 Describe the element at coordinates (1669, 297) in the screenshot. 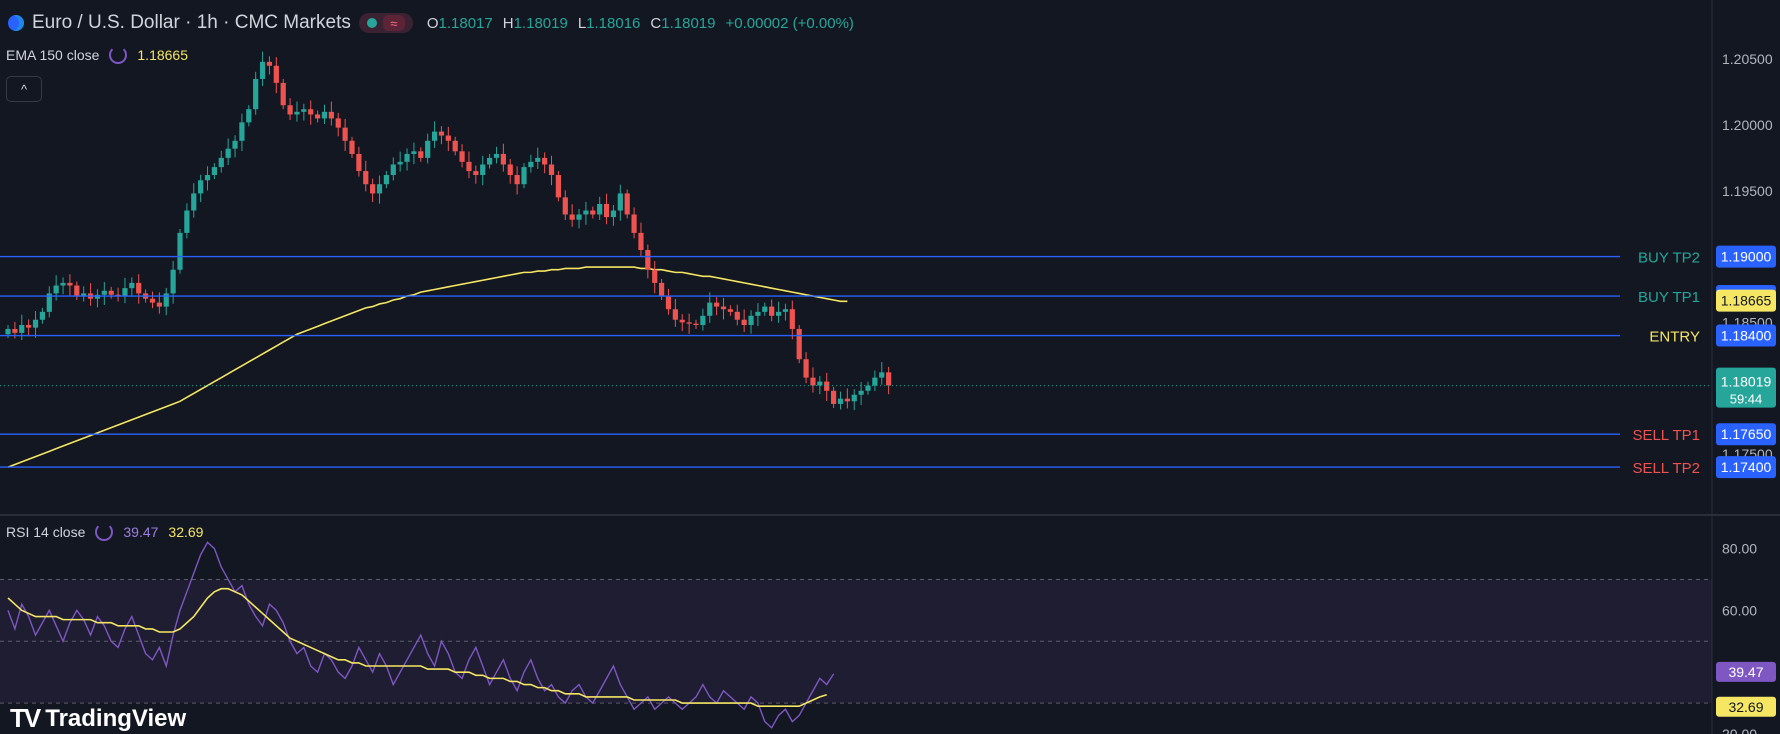

I see `level-label: BUY TP1` at that location.